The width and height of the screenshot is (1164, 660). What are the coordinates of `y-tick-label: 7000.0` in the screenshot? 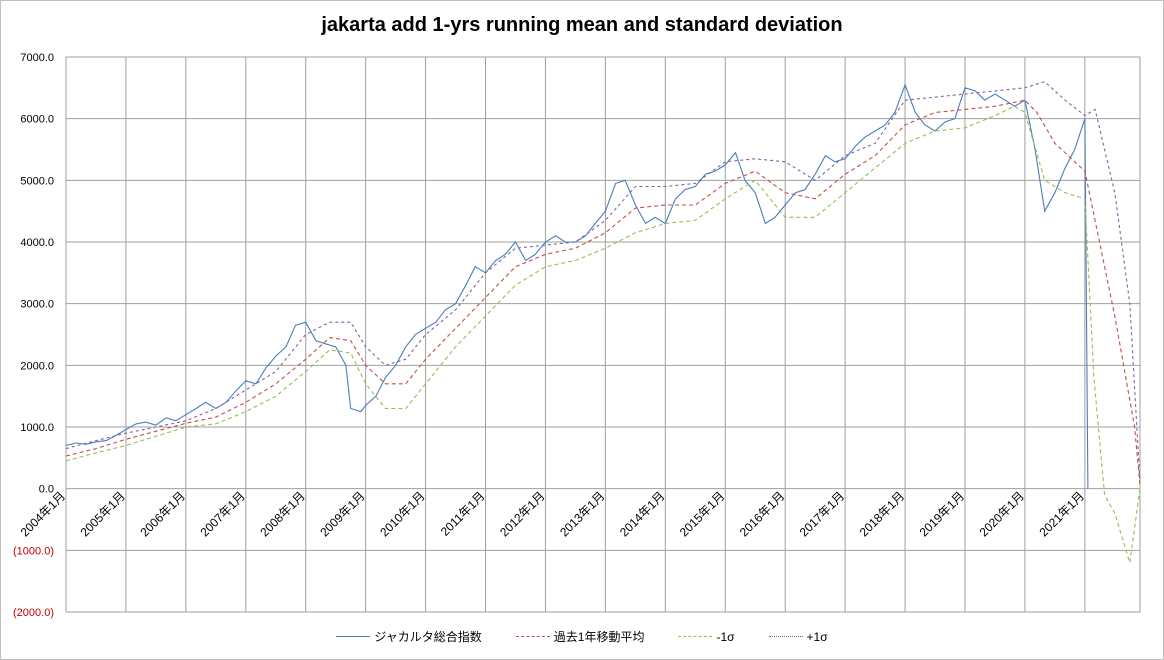 It's located at (37, 58).